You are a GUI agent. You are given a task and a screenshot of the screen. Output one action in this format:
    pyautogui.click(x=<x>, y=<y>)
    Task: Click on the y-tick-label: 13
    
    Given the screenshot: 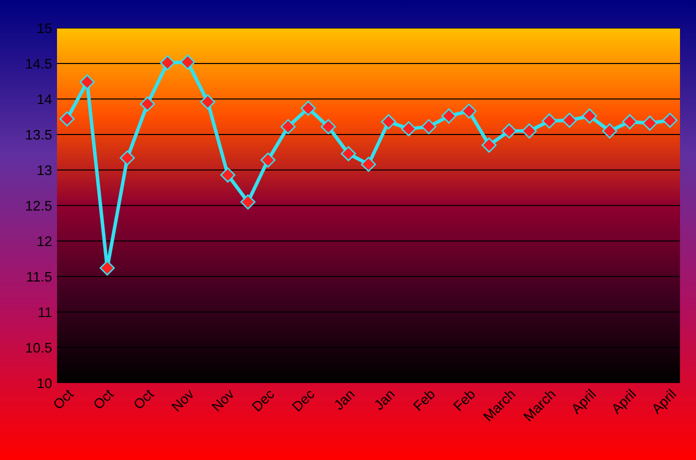 What is the action you would take?
    pyautogui.click(x=45, y=170)
    